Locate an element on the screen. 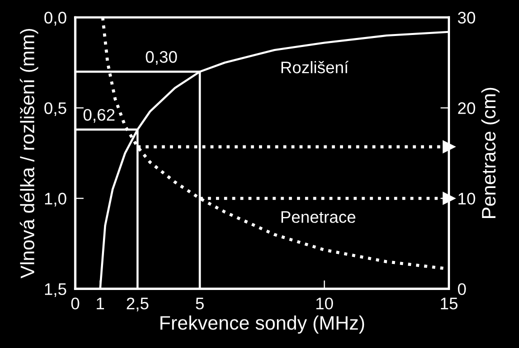 Image resolution: width=519 pixels, height=348 pixels. series-label: Rozlišení is located at coordinates (315, 67).